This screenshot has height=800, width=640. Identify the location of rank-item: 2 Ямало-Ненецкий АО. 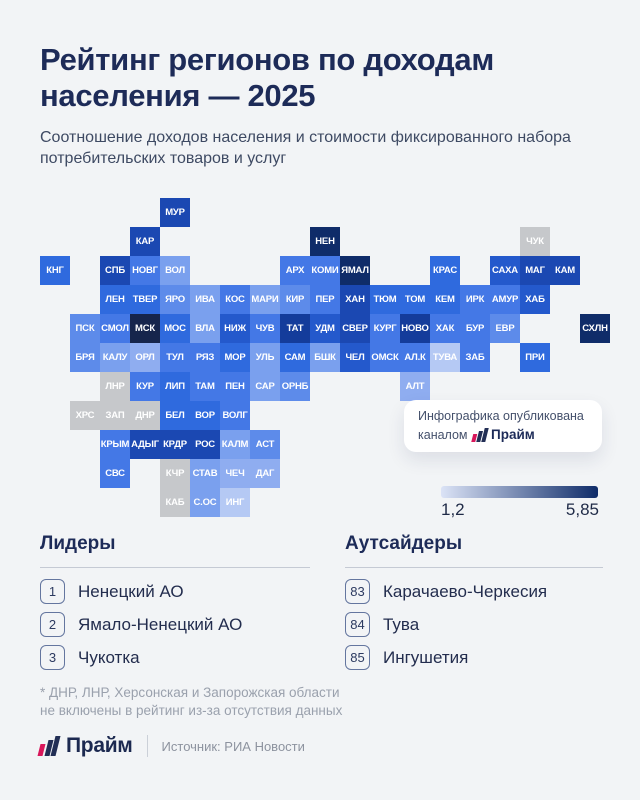
(180, 624).